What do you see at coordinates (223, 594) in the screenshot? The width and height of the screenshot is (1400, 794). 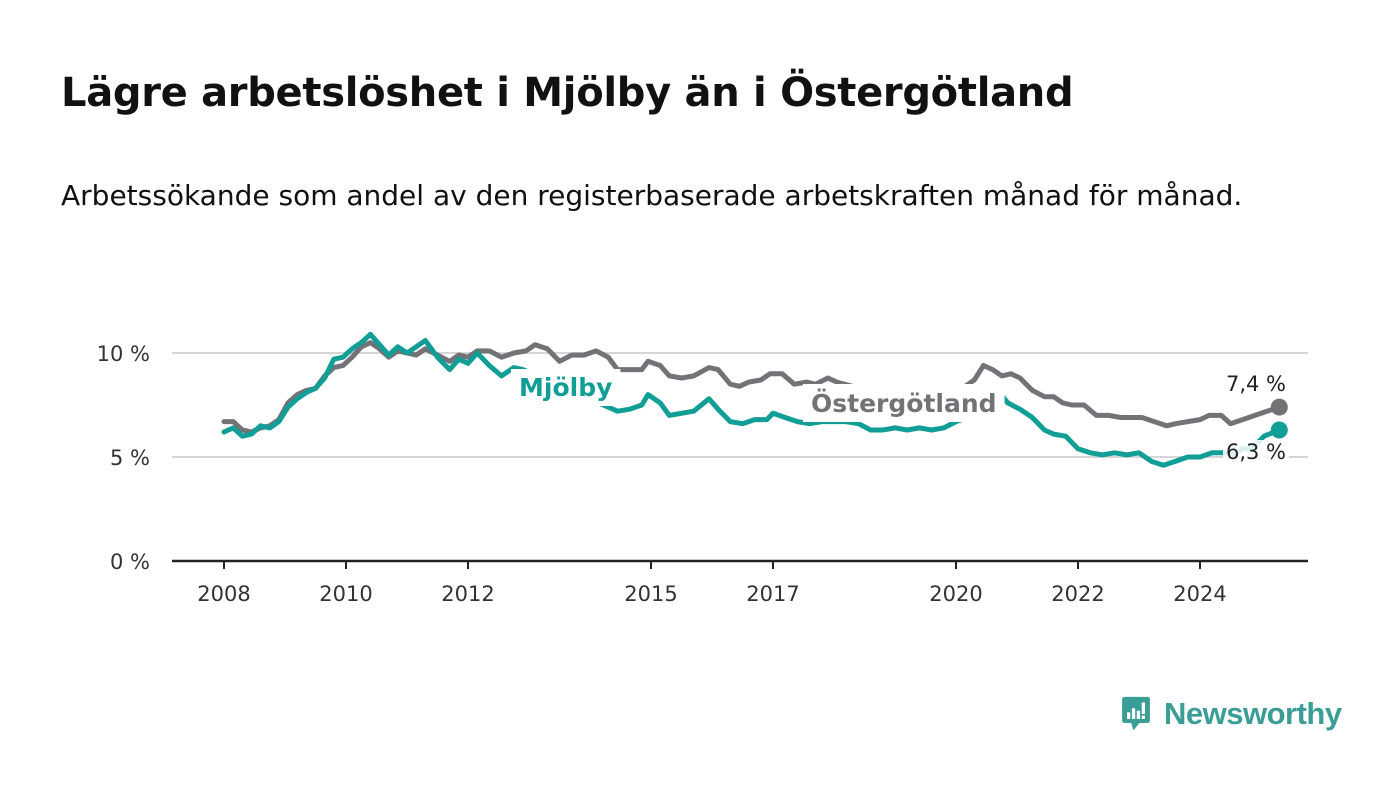 I see `x-tick-label: 2008` at bounding box center [223, 594].